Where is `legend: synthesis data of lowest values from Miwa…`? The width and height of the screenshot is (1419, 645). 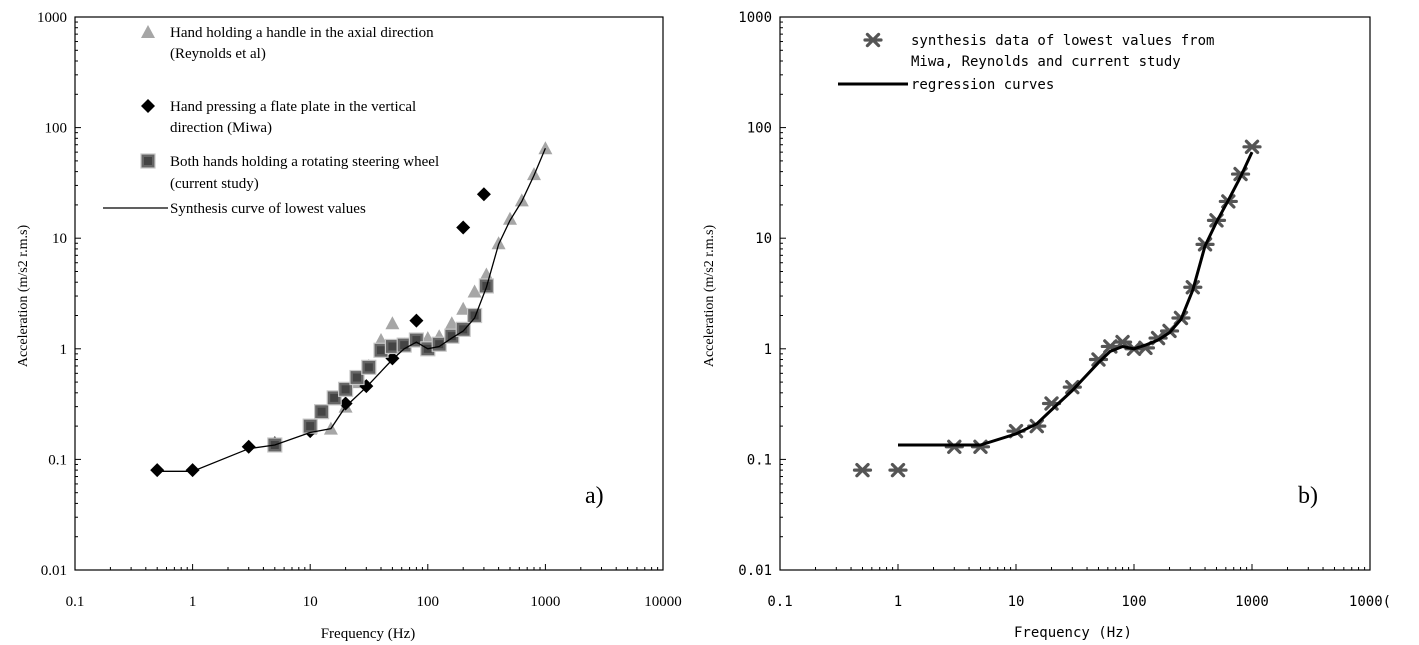
legend: synthesis data of lowest values from Miwa… is located at coordinates (1026, 62).